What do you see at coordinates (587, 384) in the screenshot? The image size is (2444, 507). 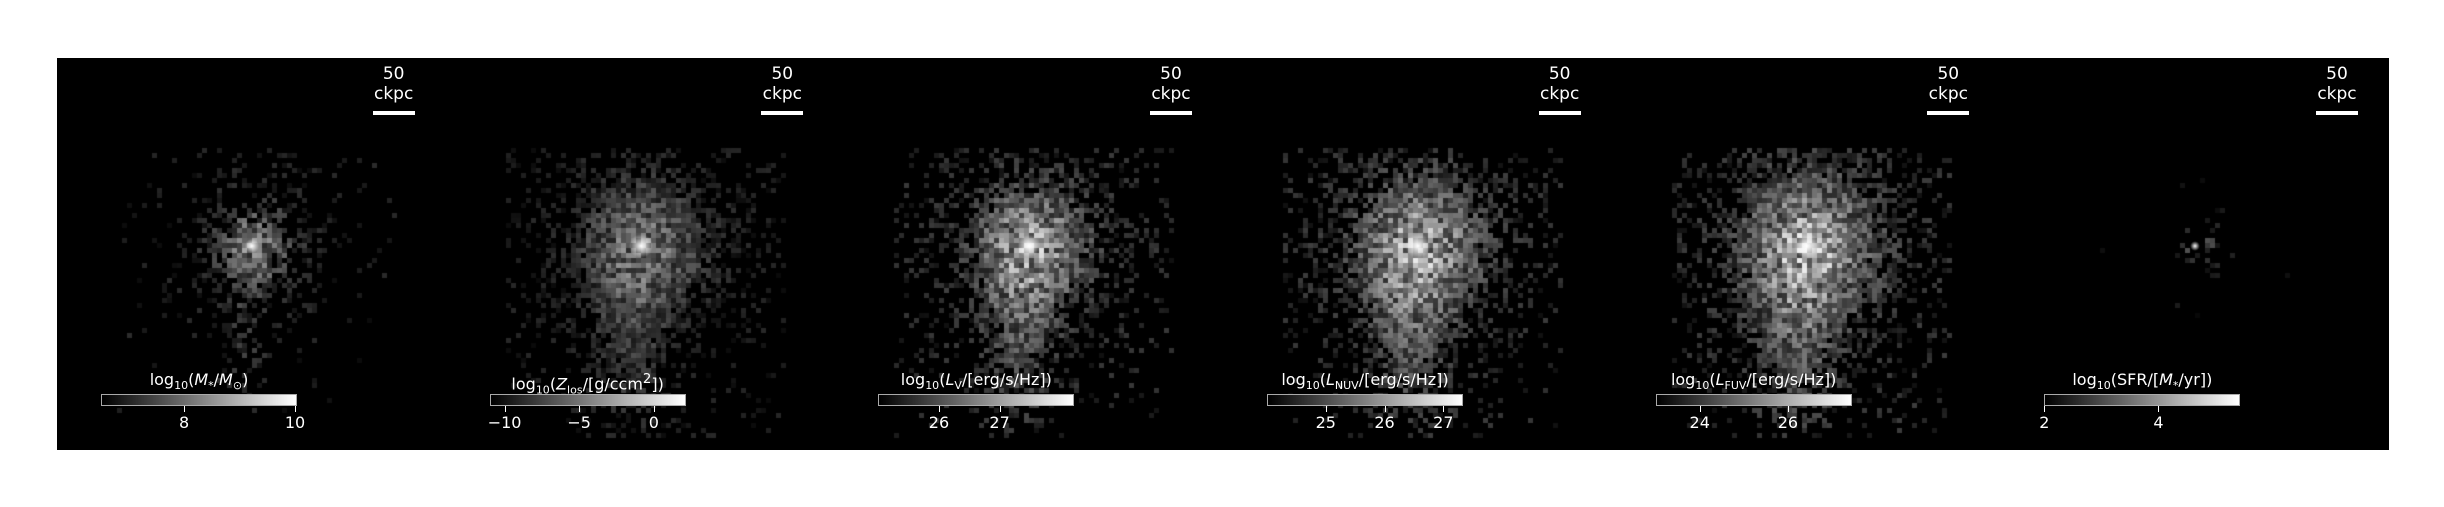 I see `colorbar-label: log10(Zlos/[g/ccm2])` at bounding box center [587, 384].